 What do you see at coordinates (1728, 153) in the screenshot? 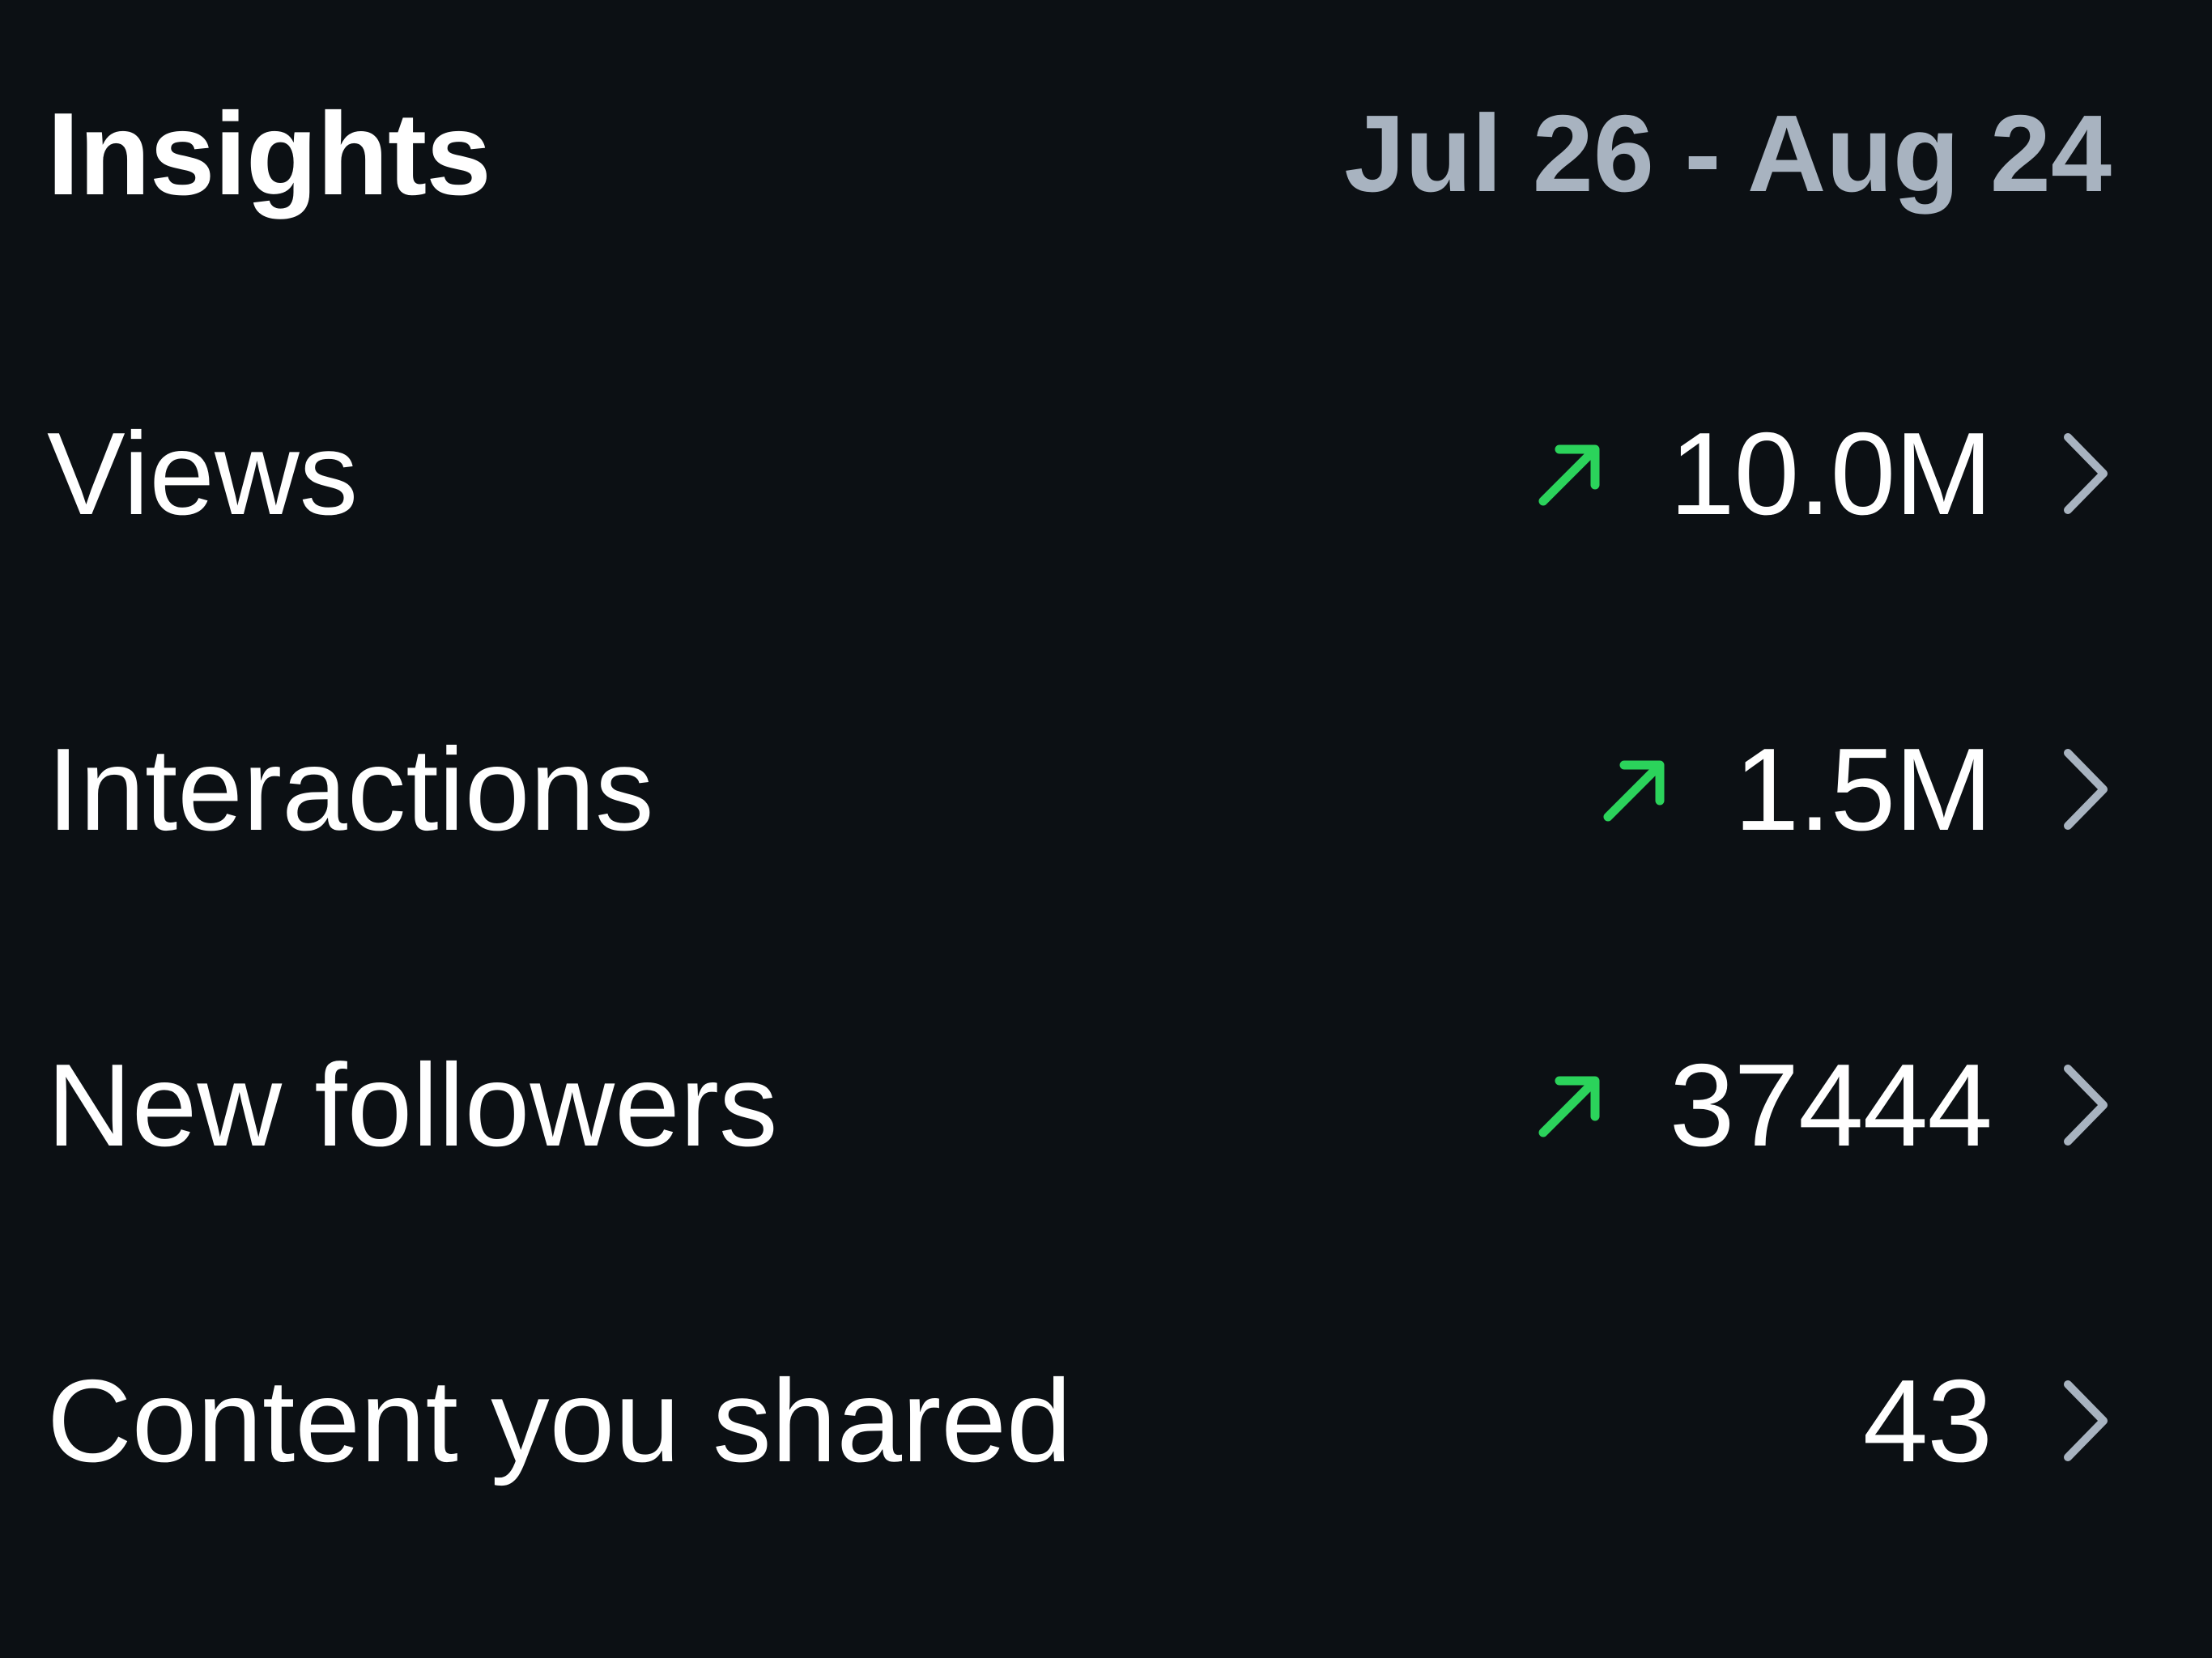
I see `date-range-selector: Jul 26 - Aug 24` at bounding box center [1728, 153].